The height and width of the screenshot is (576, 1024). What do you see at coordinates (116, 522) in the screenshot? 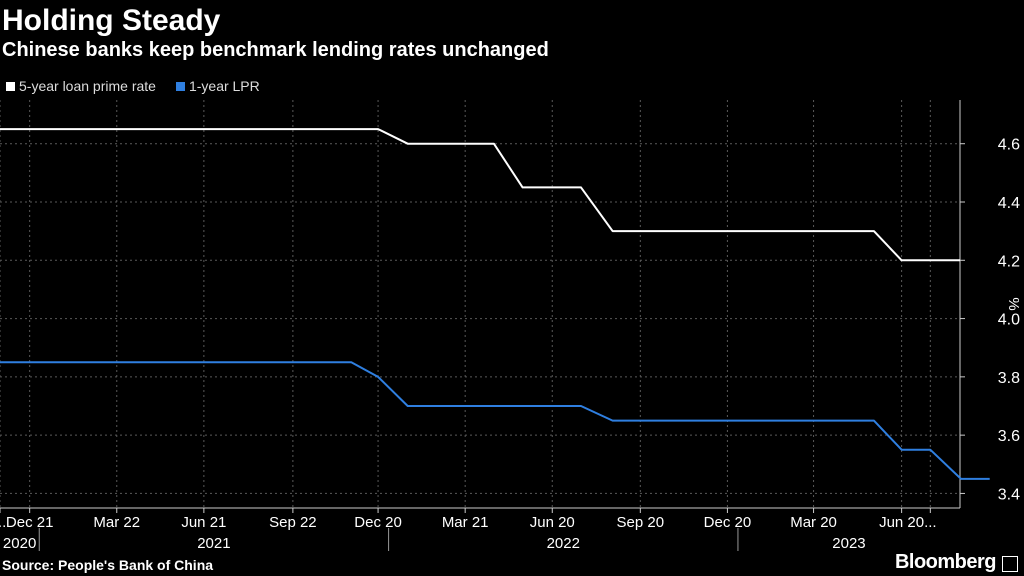
I see `x-tick-label: Mar 22` at bounding box center [116, 522].